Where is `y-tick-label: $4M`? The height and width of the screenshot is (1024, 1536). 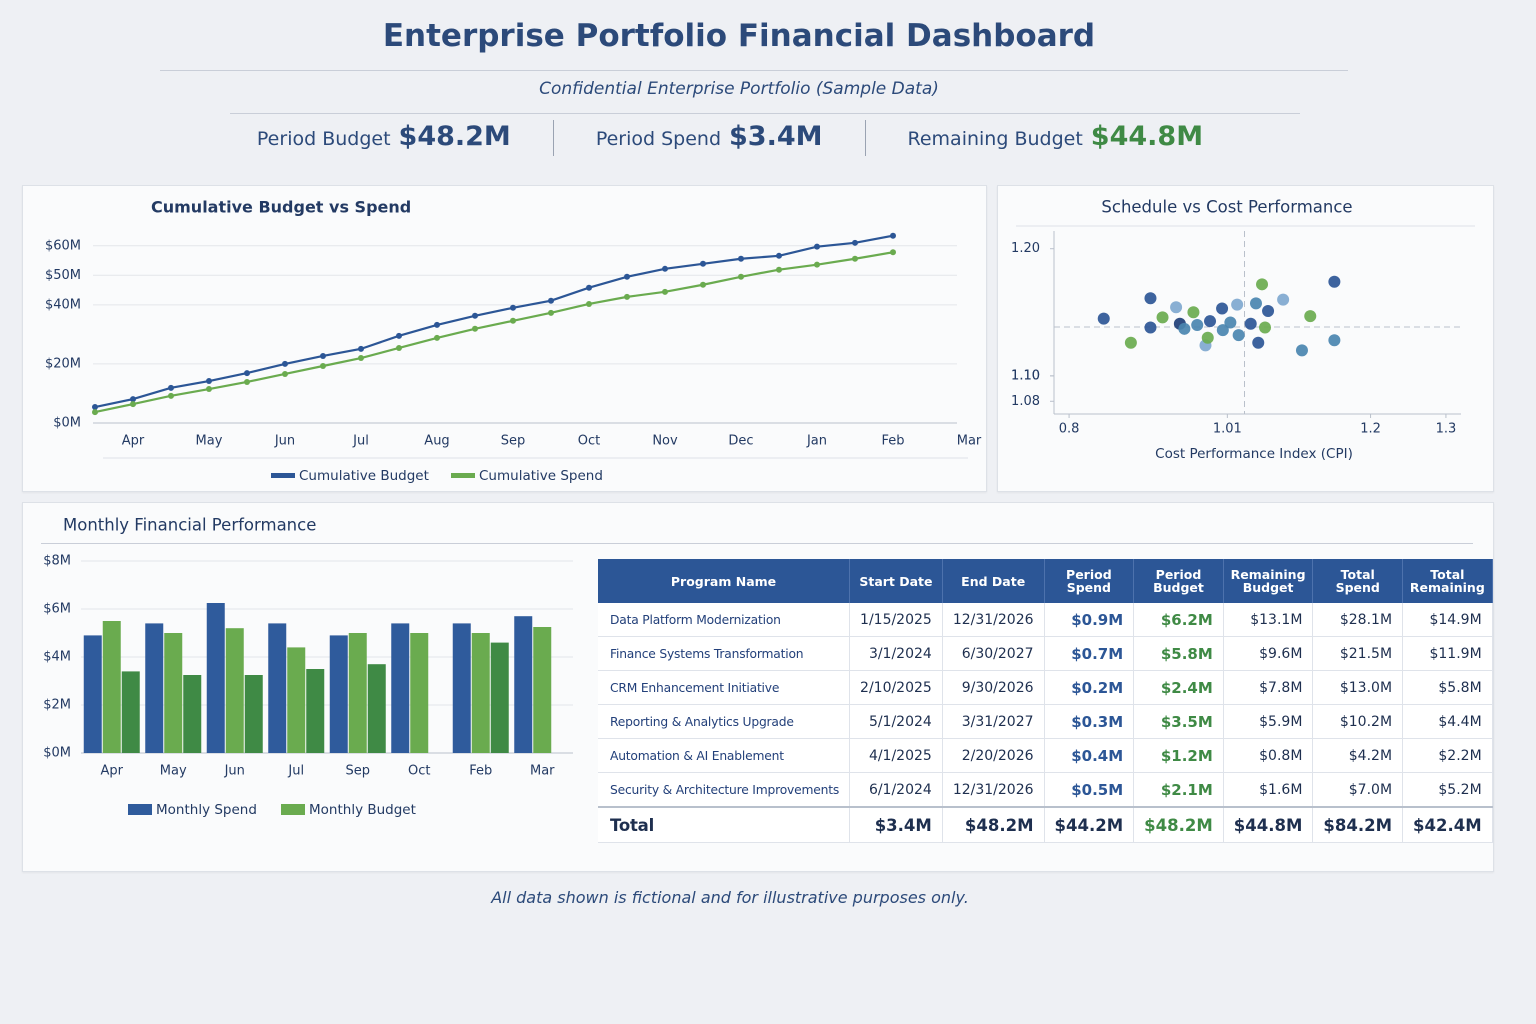
y-tick-label: $4M is located at coordinates (57, 657).